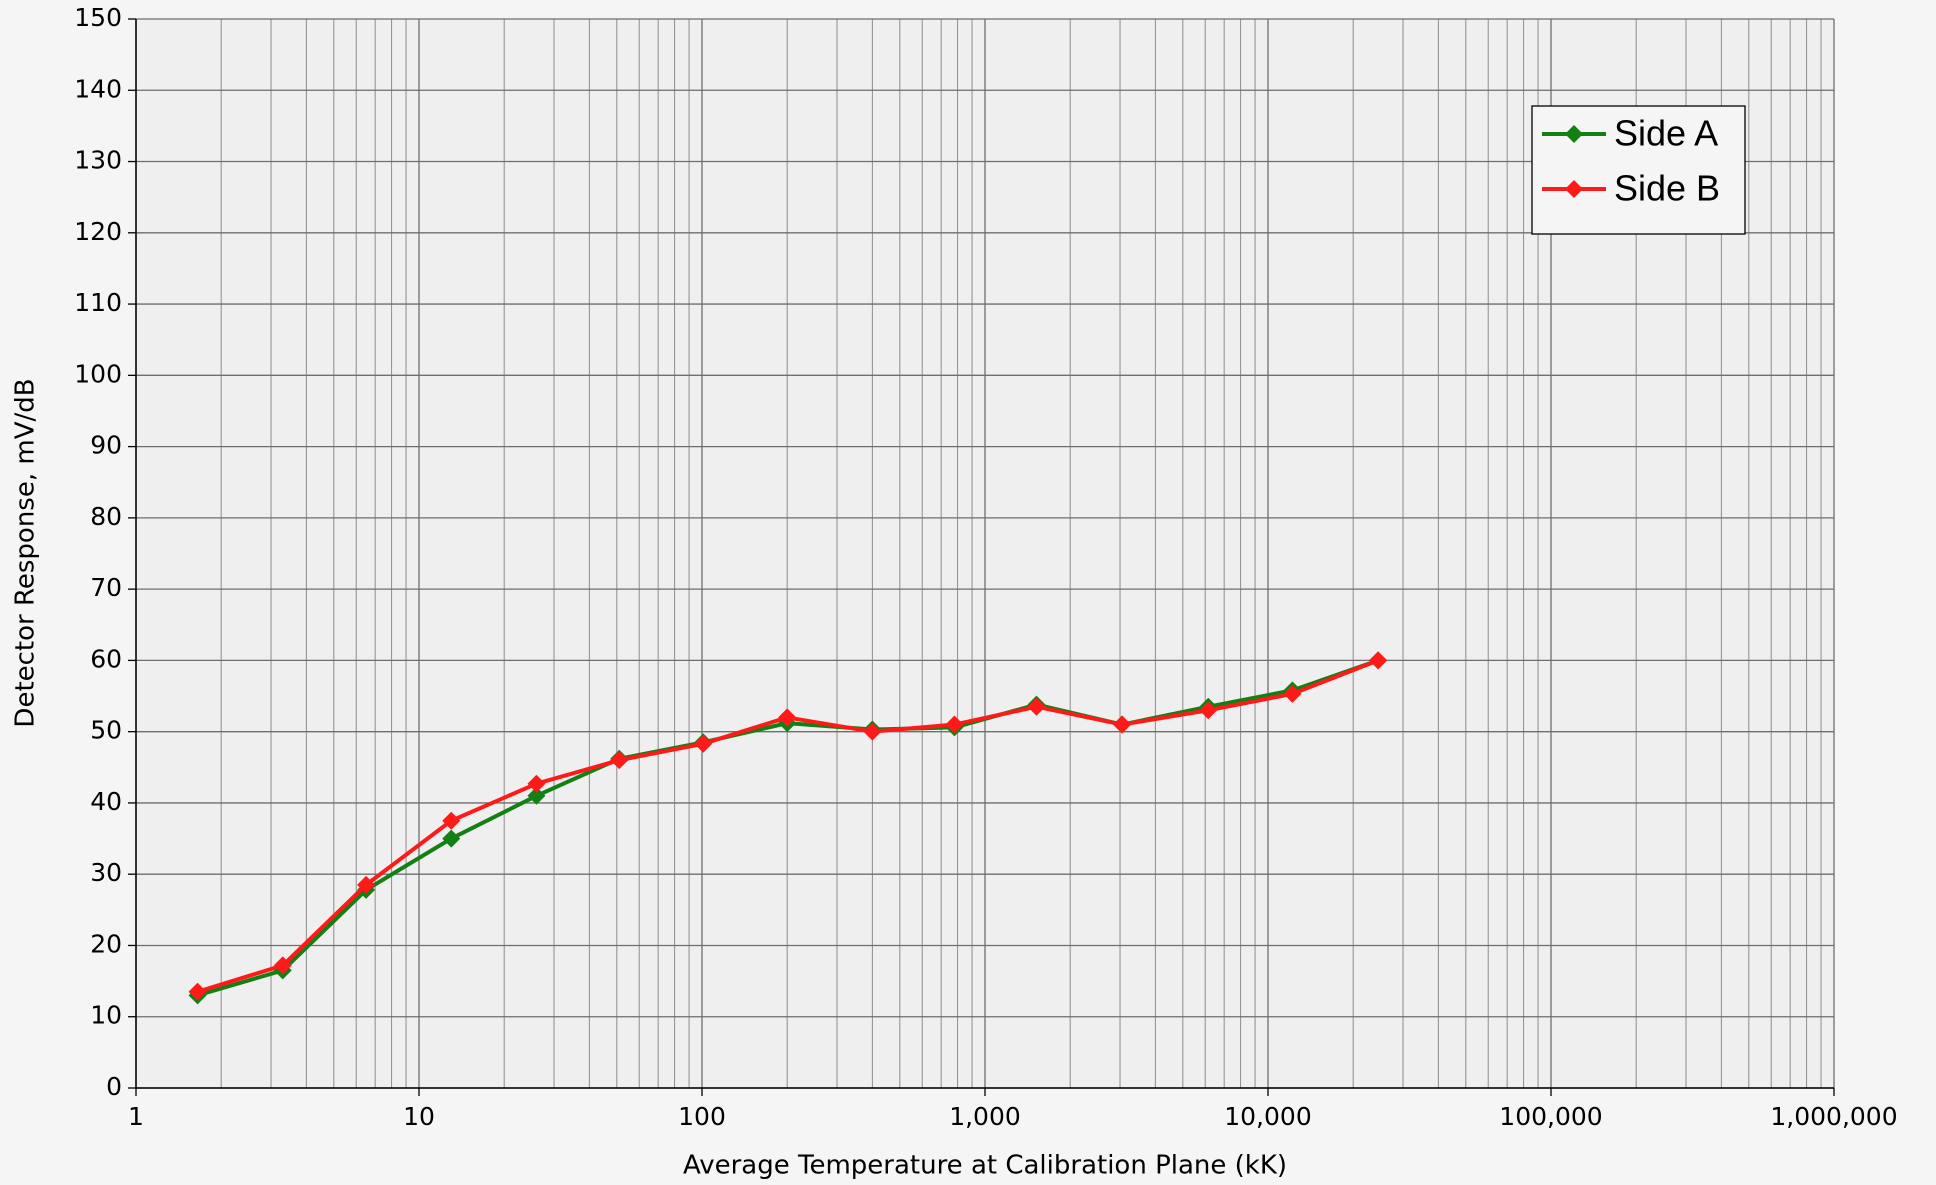 The height and width of the screenshot is (1185, 1936). What do you see at coordinates (702, 1116) in the screenshot?
I see `x-tick-label: 100` at bounding box center [702, 1116].